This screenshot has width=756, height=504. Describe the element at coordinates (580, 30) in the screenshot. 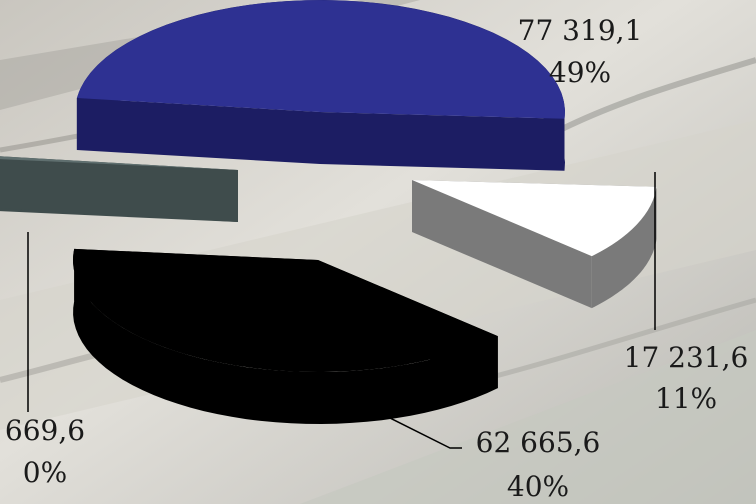

I see `data-label-value-1: 77 319,1` at that location.